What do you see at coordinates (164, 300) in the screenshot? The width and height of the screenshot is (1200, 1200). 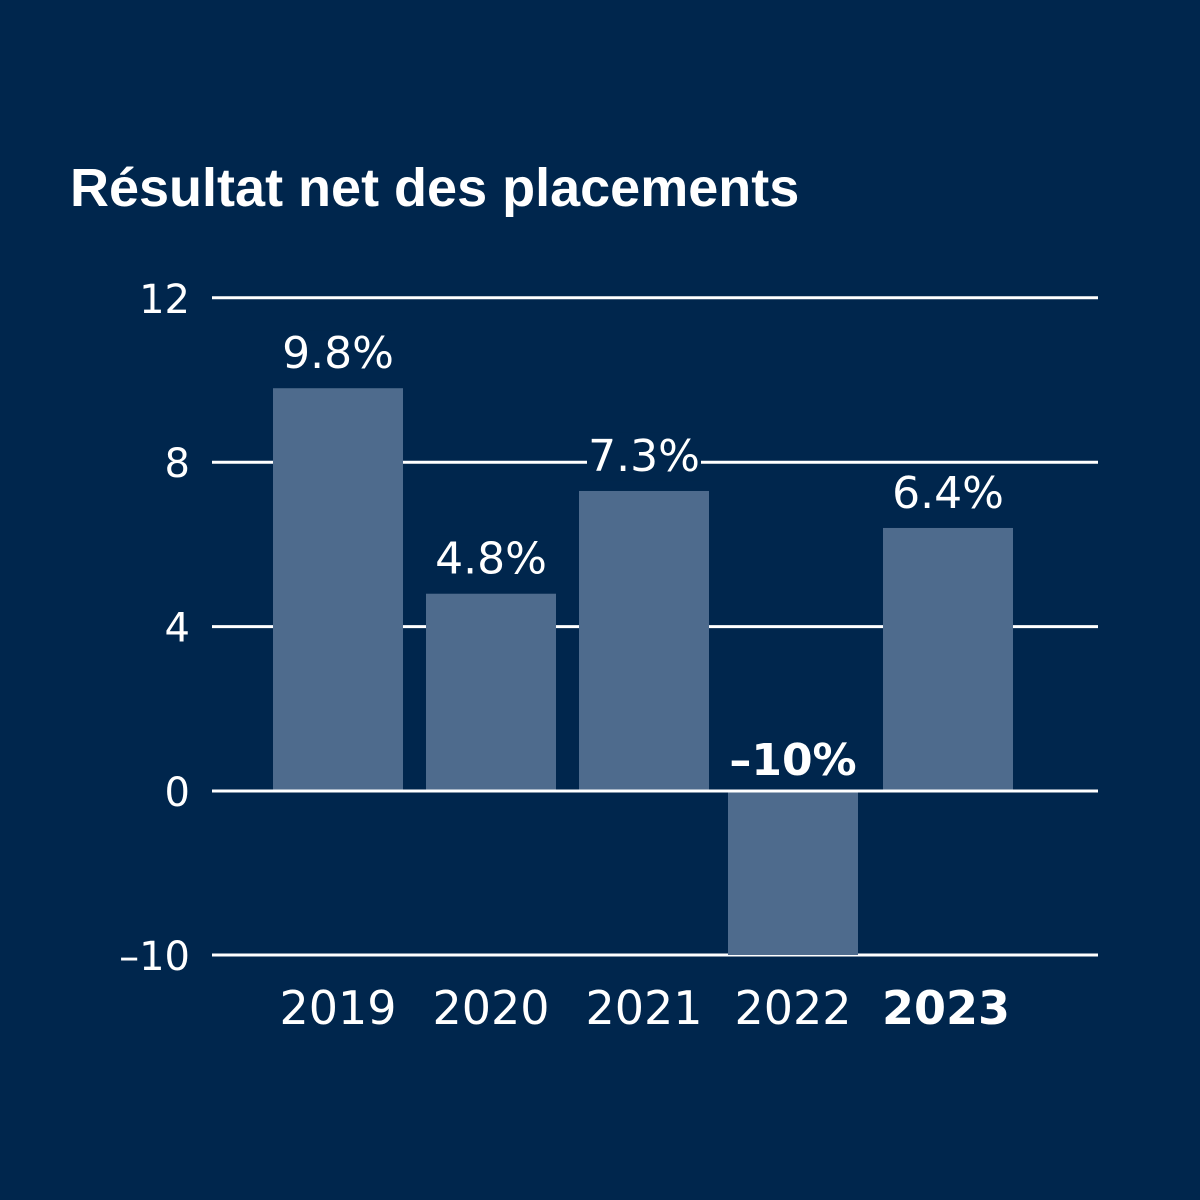 I see `y-tick-label: 12` at bounding box center [164, 300].